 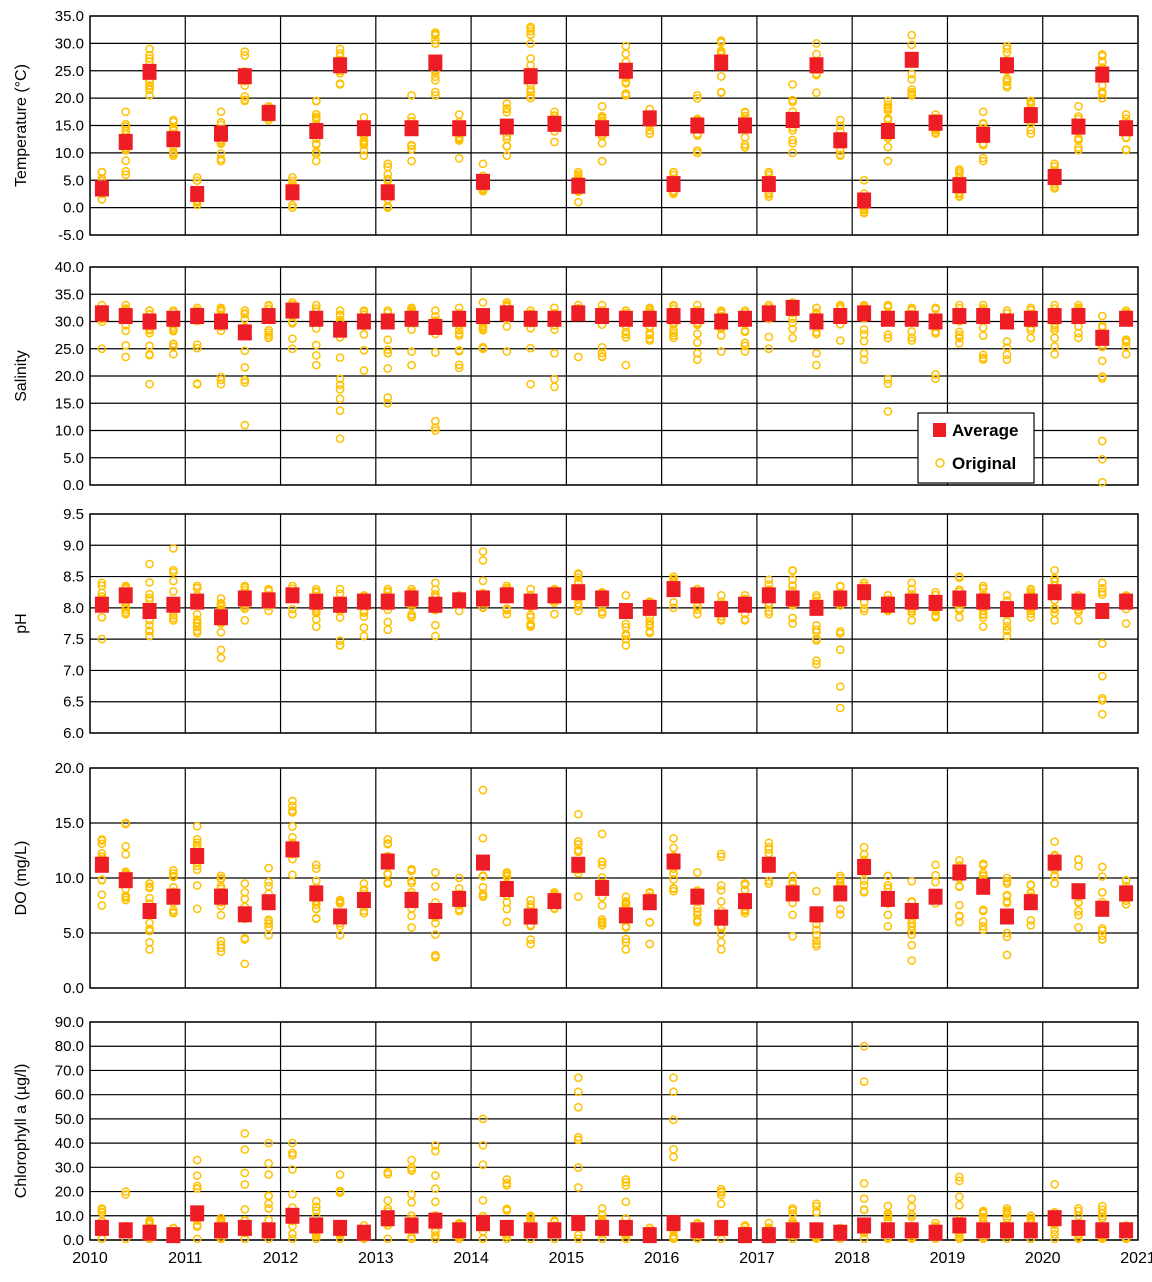 I want to click on legend-average-label: Average, so click(x=985, y=430).